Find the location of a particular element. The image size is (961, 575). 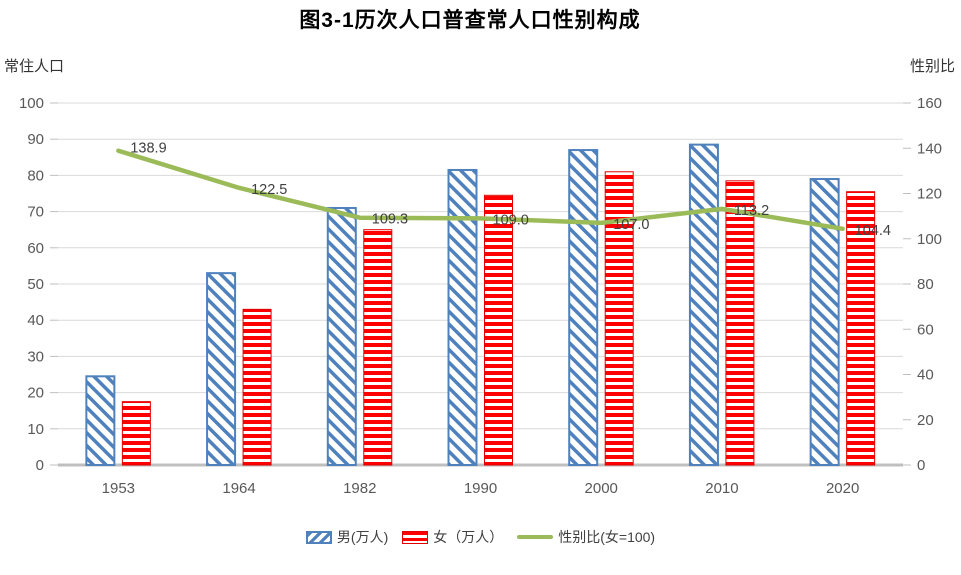

legend: 男(万人) 女（万人） 性别比(女=100) is located at coordinates (480, 537).